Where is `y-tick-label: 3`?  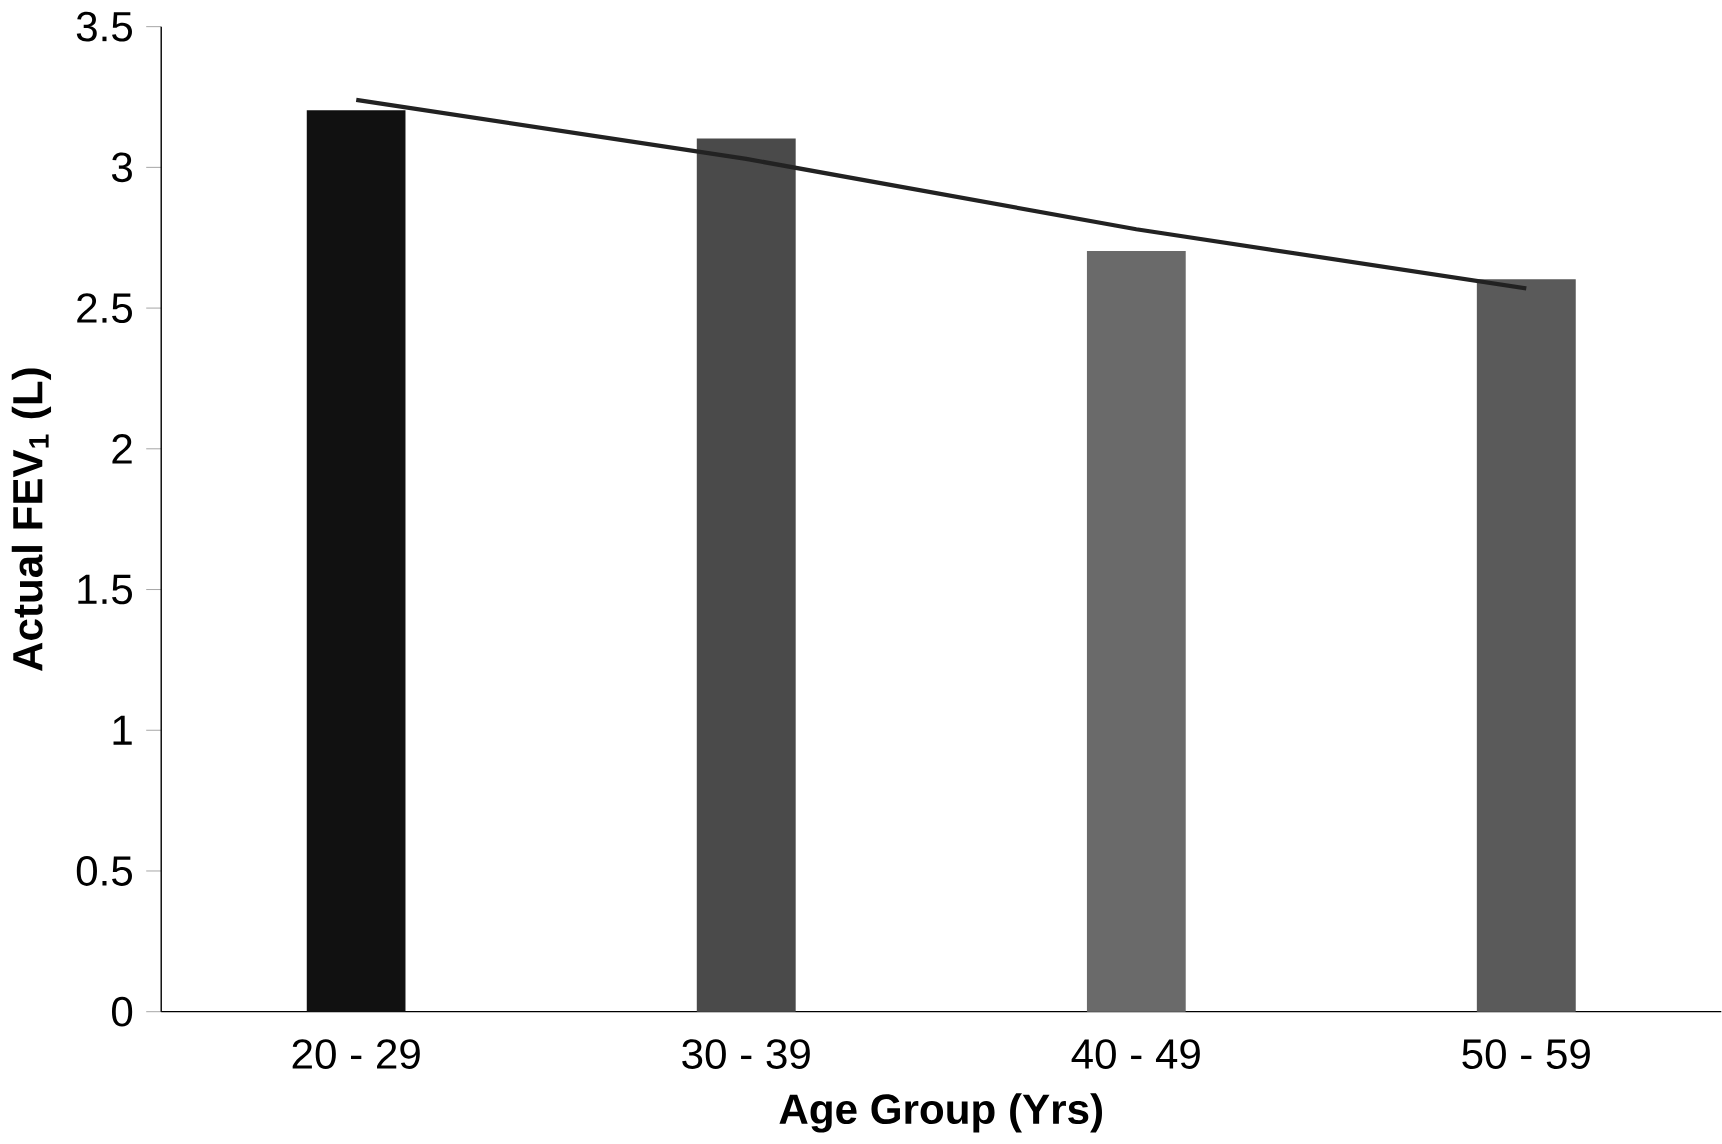
y-tick-label: 3 is located at coordinates (121, 167).